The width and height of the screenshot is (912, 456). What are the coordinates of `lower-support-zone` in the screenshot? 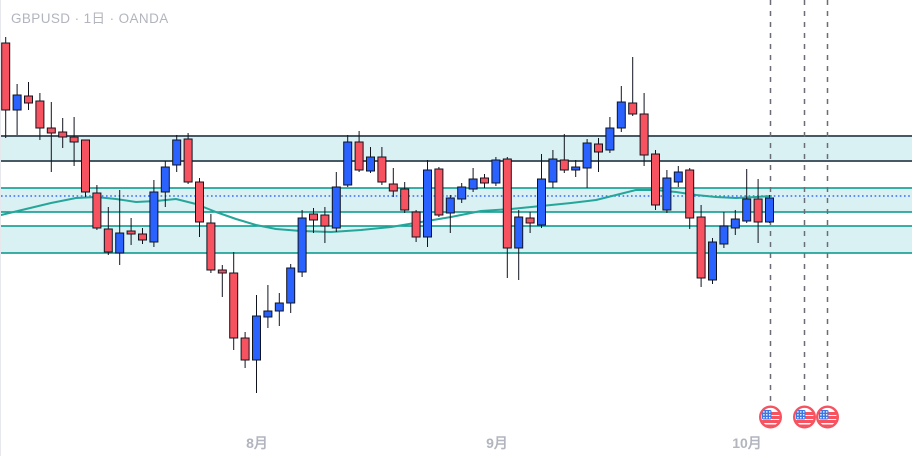 It's located at (456, 239).